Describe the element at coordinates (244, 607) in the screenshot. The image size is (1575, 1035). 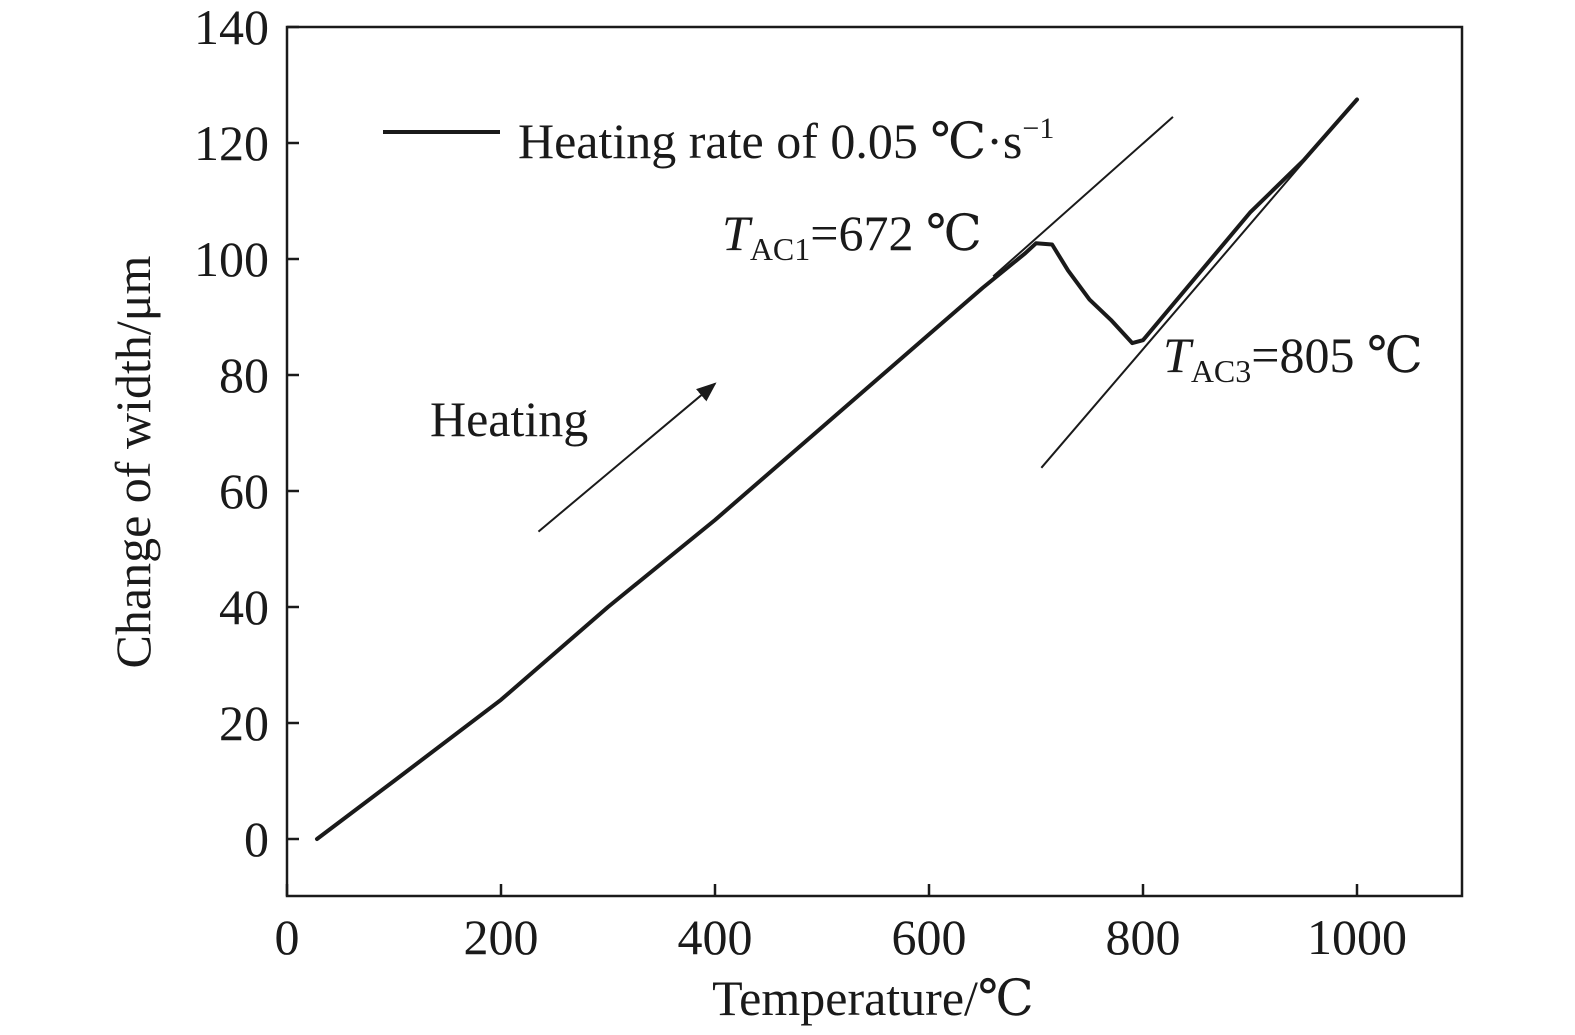
I see `y-tick-label: 40` at that location.